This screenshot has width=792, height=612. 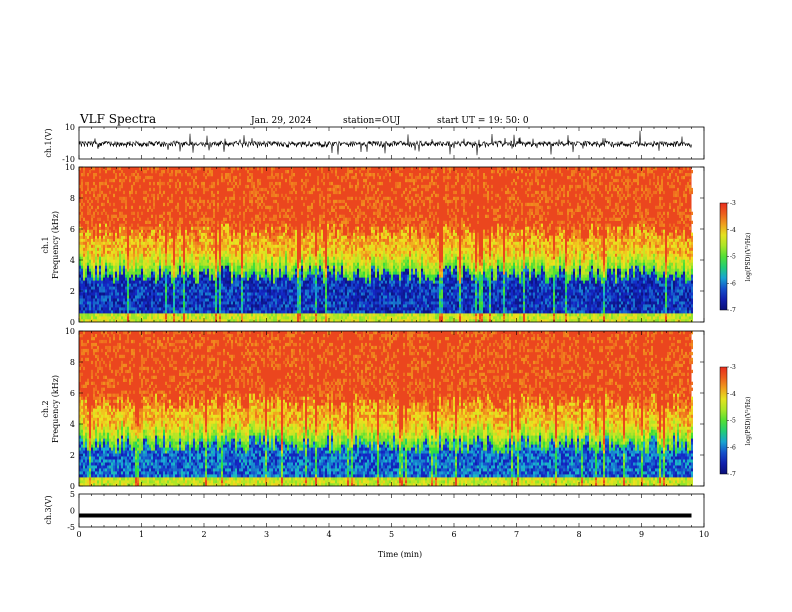 What do you see at coordinates (70, 127) in the screenshot?
I see `ch1-y-tick-label: 10` at bounding box center [70, 127].